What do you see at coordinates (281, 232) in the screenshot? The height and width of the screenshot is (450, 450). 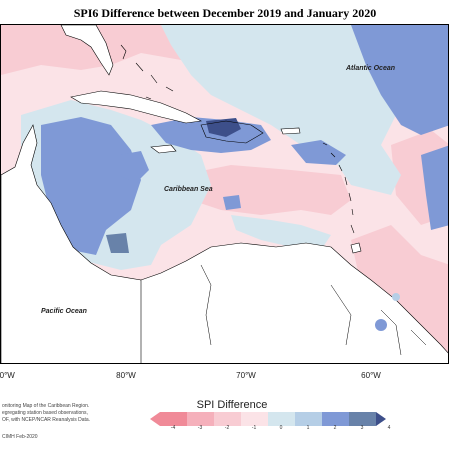 I see `light-blue-region-central` at bounding box center [281, 232].